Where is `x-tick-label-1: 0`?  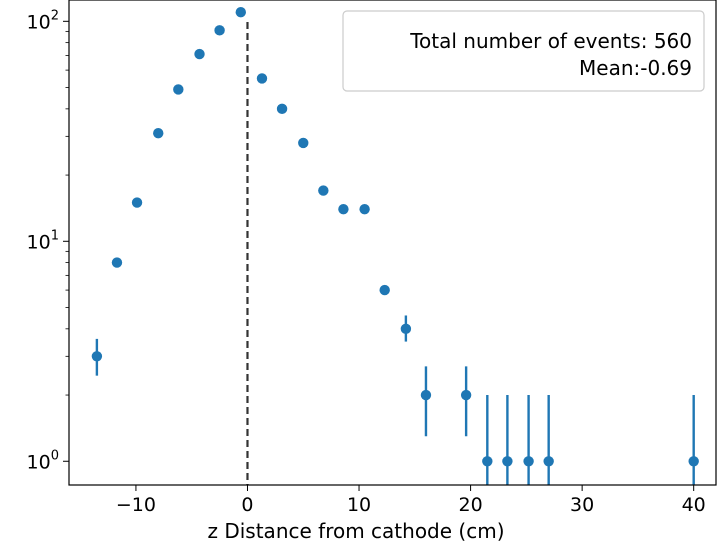
x-tick-label-1: 0 is located at coordinates (247, 505).